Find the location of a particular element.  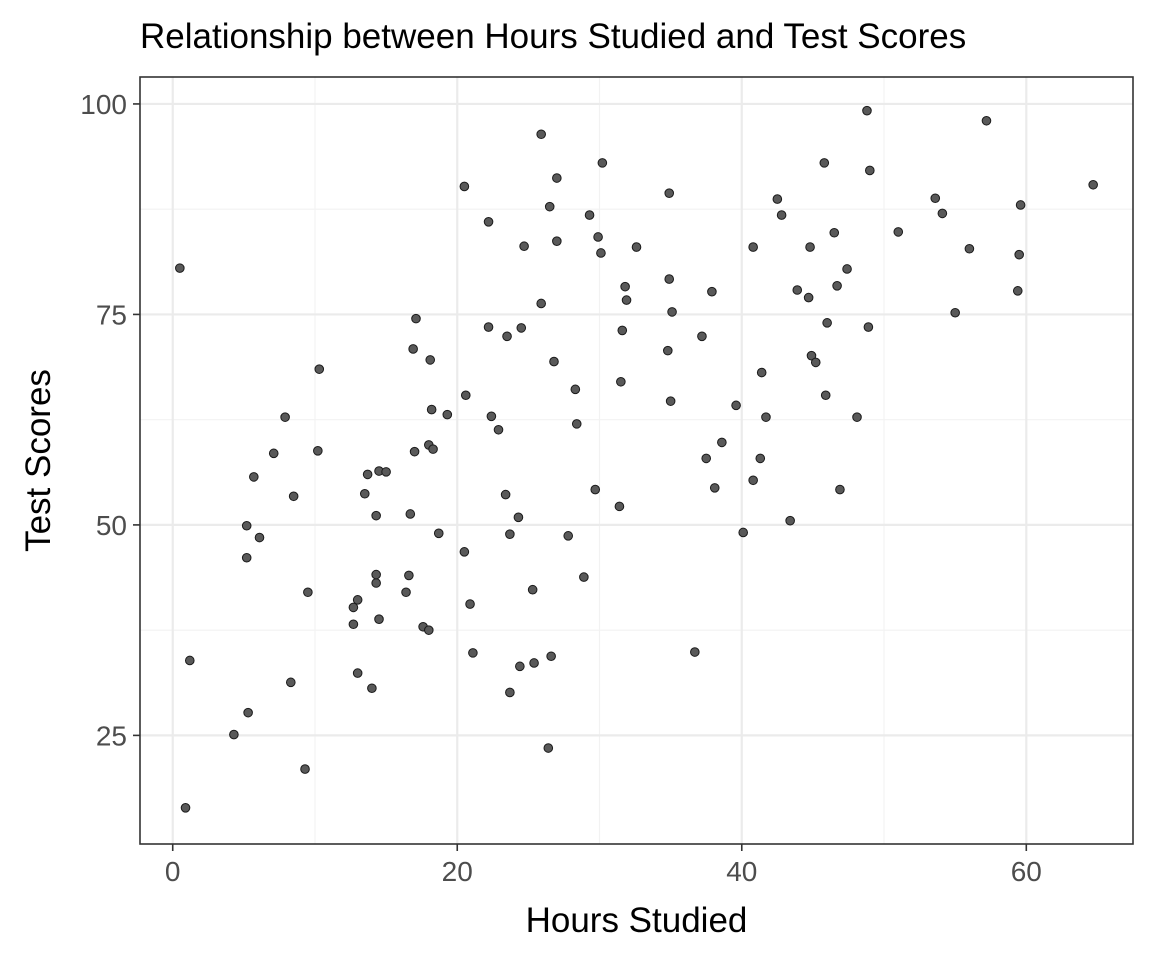

y-tick-label: 25 is located at coordinates (111, 735).